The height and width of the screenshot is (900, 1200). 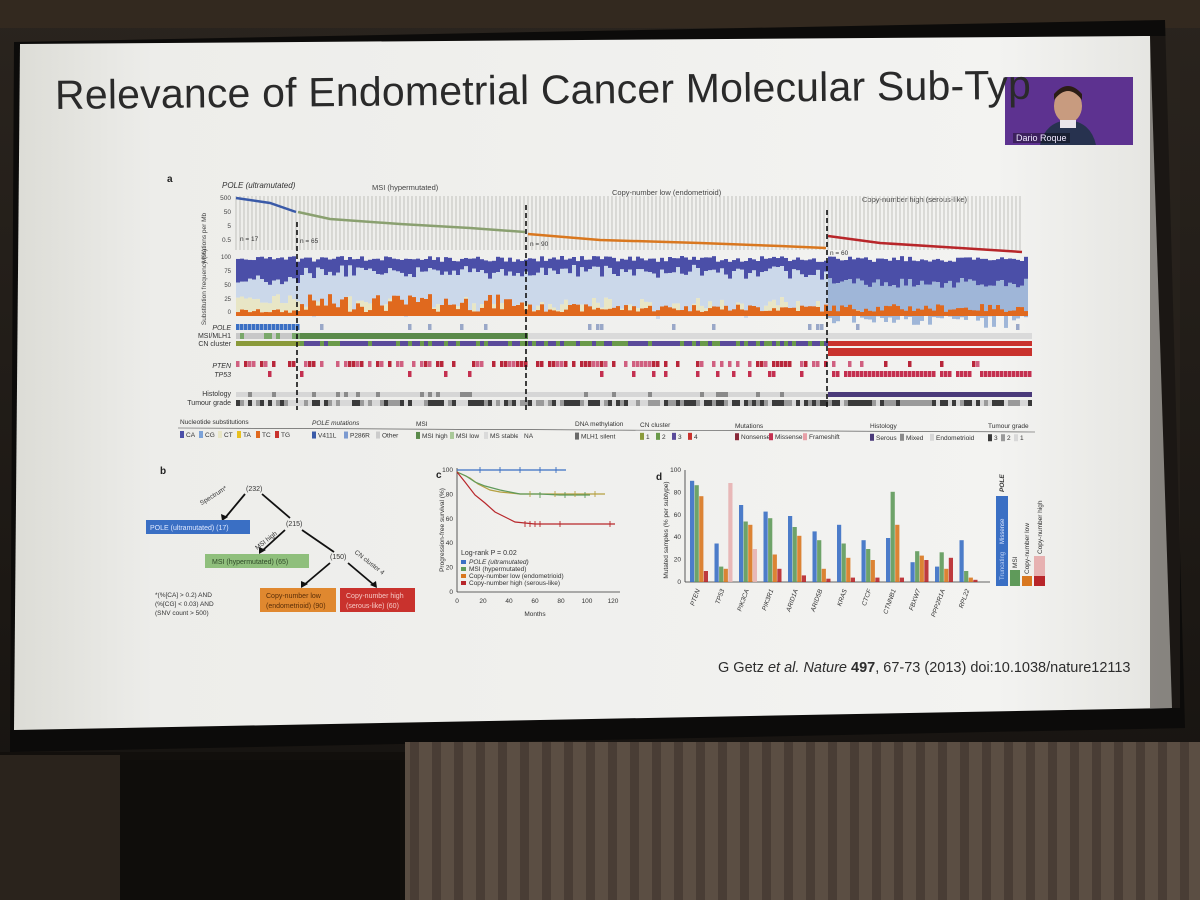 What do you see at coordinates (655, 425) in the screenshot?
I see `legend-title-cn: CN cluster` at bounding box center [655, 425].